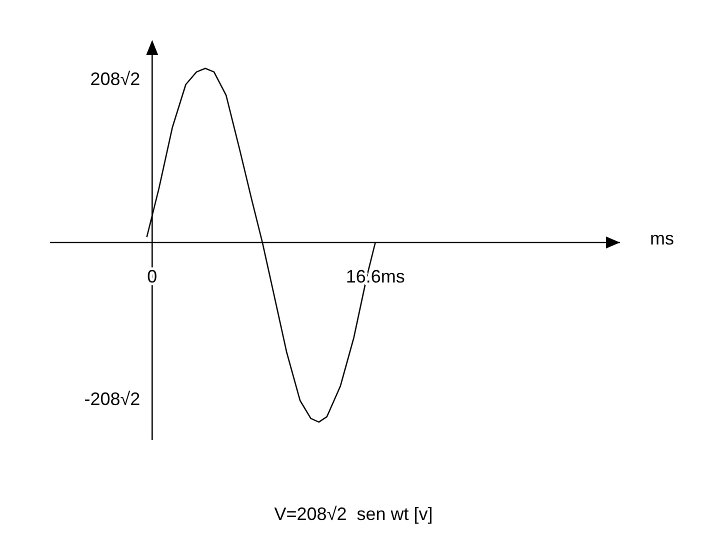 The width and height of the screenshot is (707, 551). I want to click on annotation: -208√2, so click(112, 399).